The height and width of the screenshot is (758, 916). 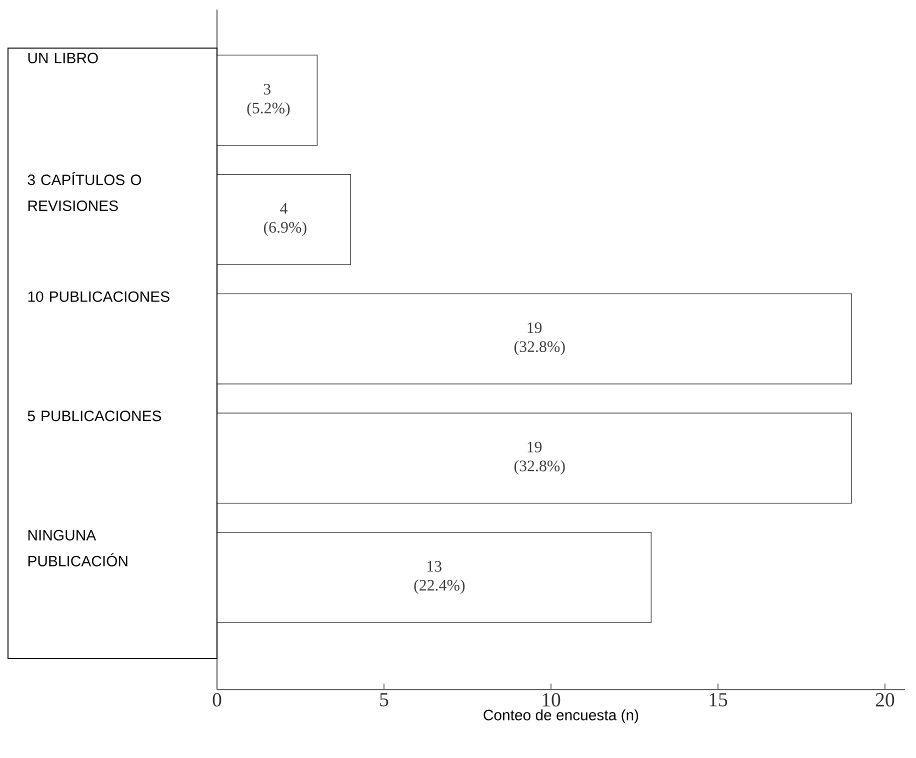 What do you see at coordinates (85, 192) in the screenshot?
I see `y-tick-label: 3 CAPÍTULOS O REVISIONES` at bounding box center [85, 192].